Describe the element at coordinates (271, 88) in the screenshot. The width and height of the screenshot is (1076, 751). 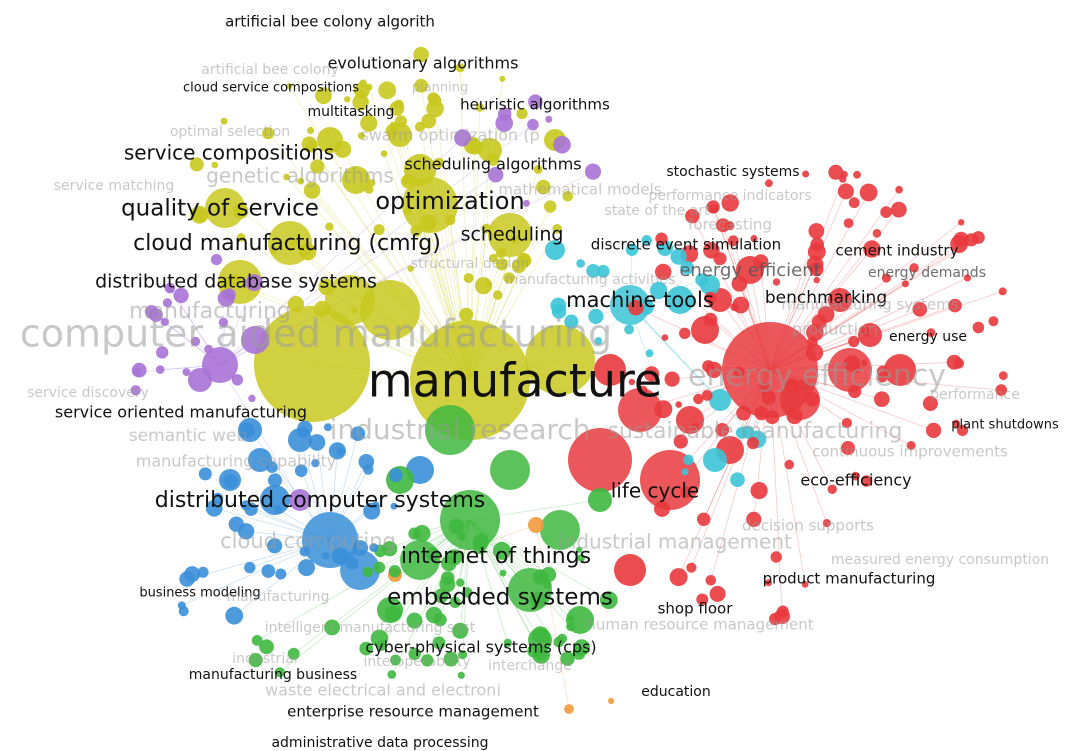
I see `keyword-label: cloud service compositions` at that location.